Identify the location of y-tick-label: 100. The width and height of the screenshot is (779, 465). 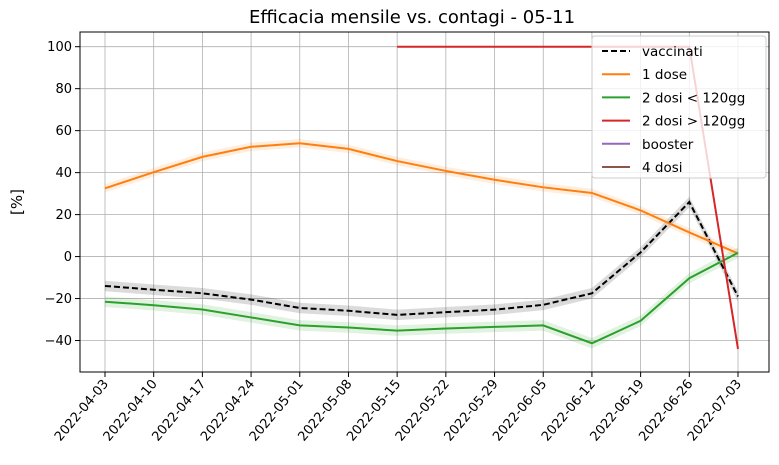
(59, 47).